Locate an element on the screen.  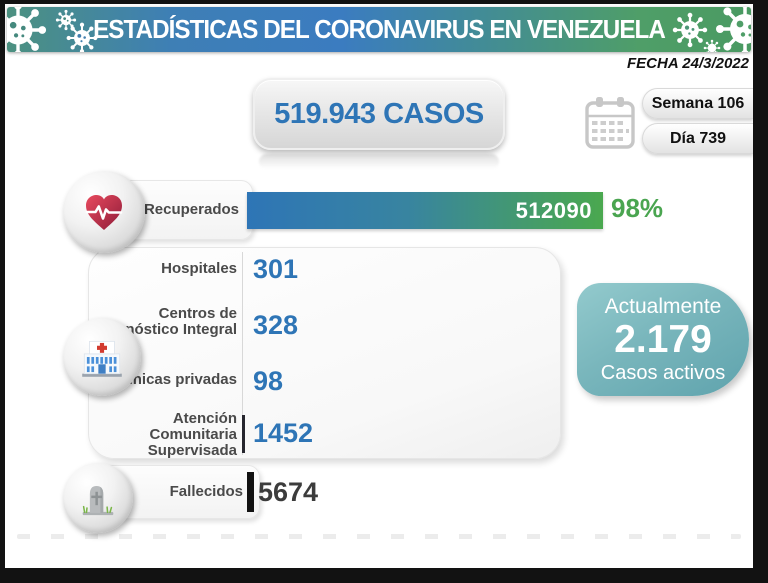
recovered-label: Recuperados is located at coordinates (191, 209).